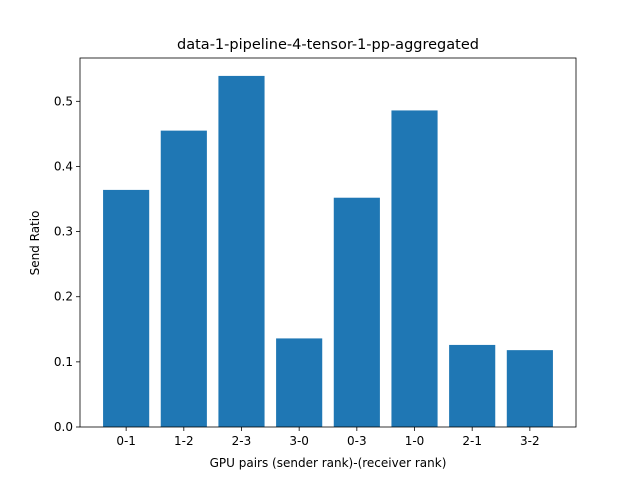 The width and height of the screenshot is (640, 480). Describe the element at coordinates (184, 441) in the screenshot. I see `x-tick-label: 1-2` at that location.